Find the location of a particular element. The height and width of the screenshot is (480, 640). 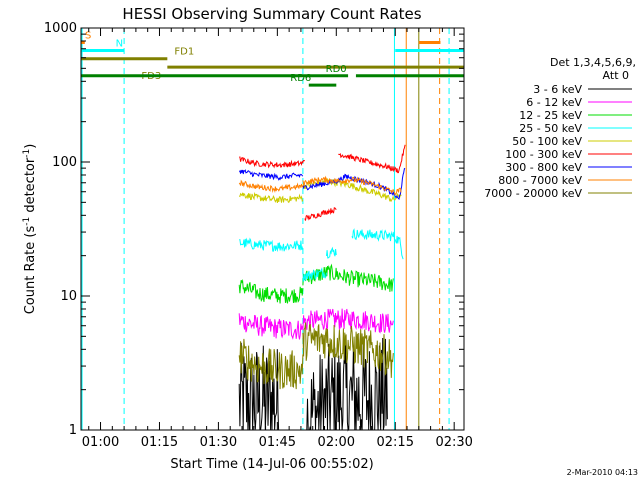

x-tick-label-6: 02:30 is located at coordinates (453, 442).